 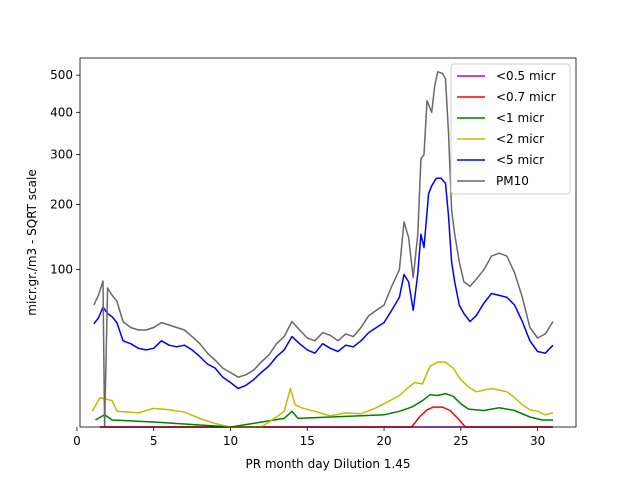 I want to click on x-tick-label: 5, so click(x=154, y=441).